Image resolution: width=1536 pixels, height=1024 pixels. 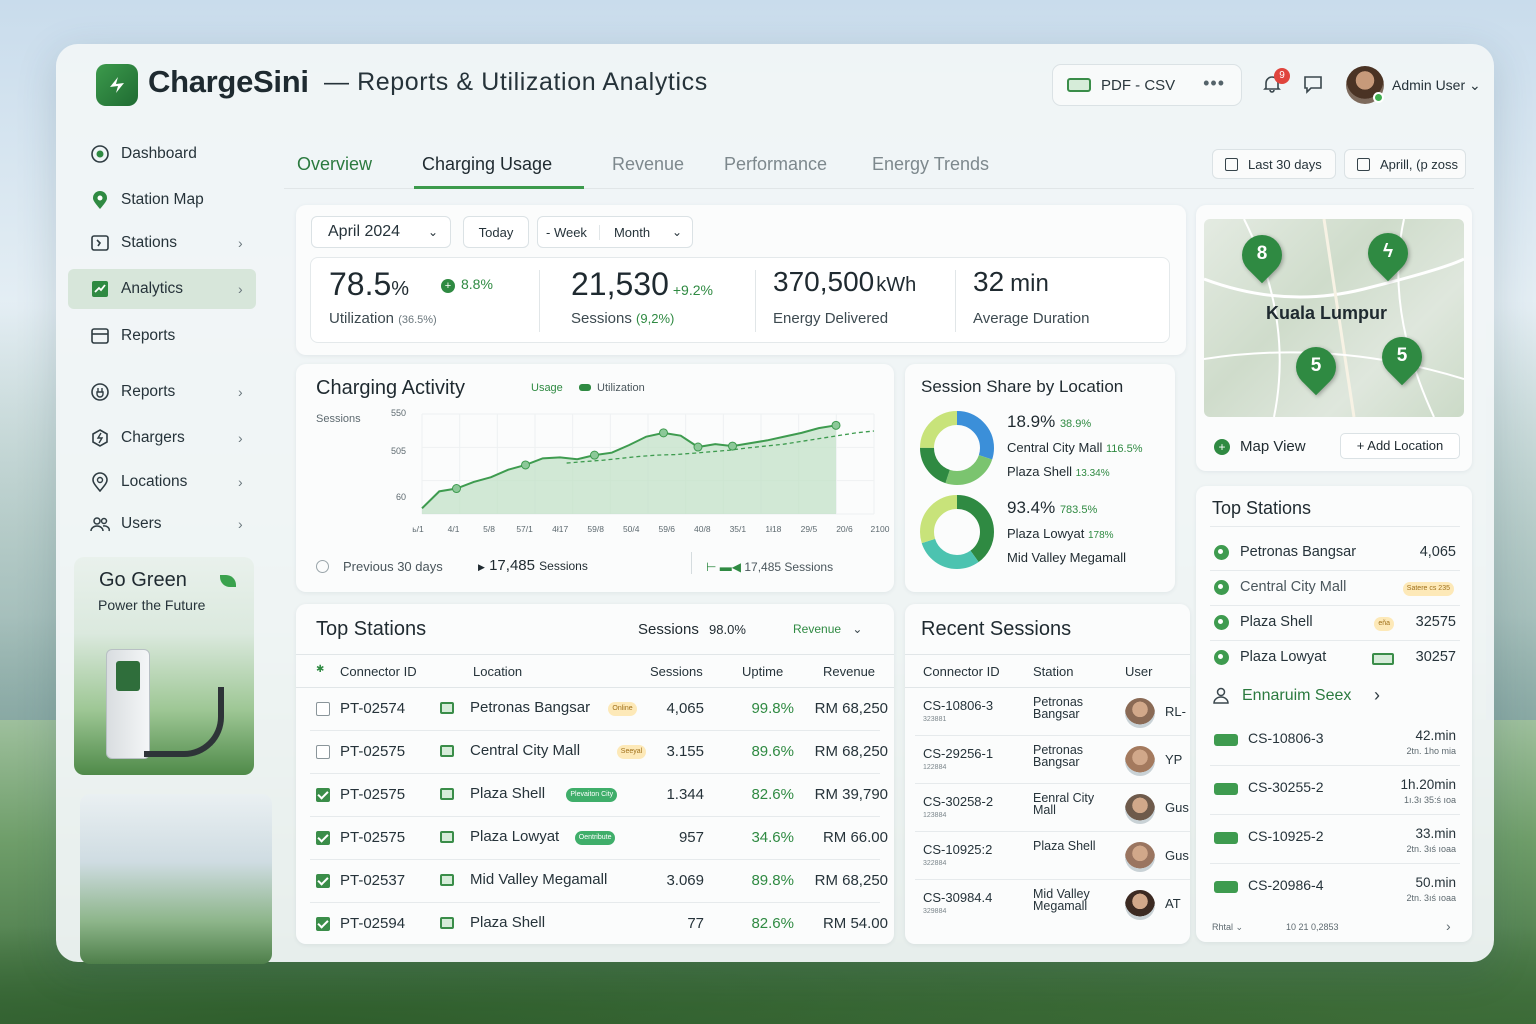 What do you see at coordinates (487, 164) in the screenshot?
I see `tab-charging-usage: Charging Usage` at bounding box center [487, 164].